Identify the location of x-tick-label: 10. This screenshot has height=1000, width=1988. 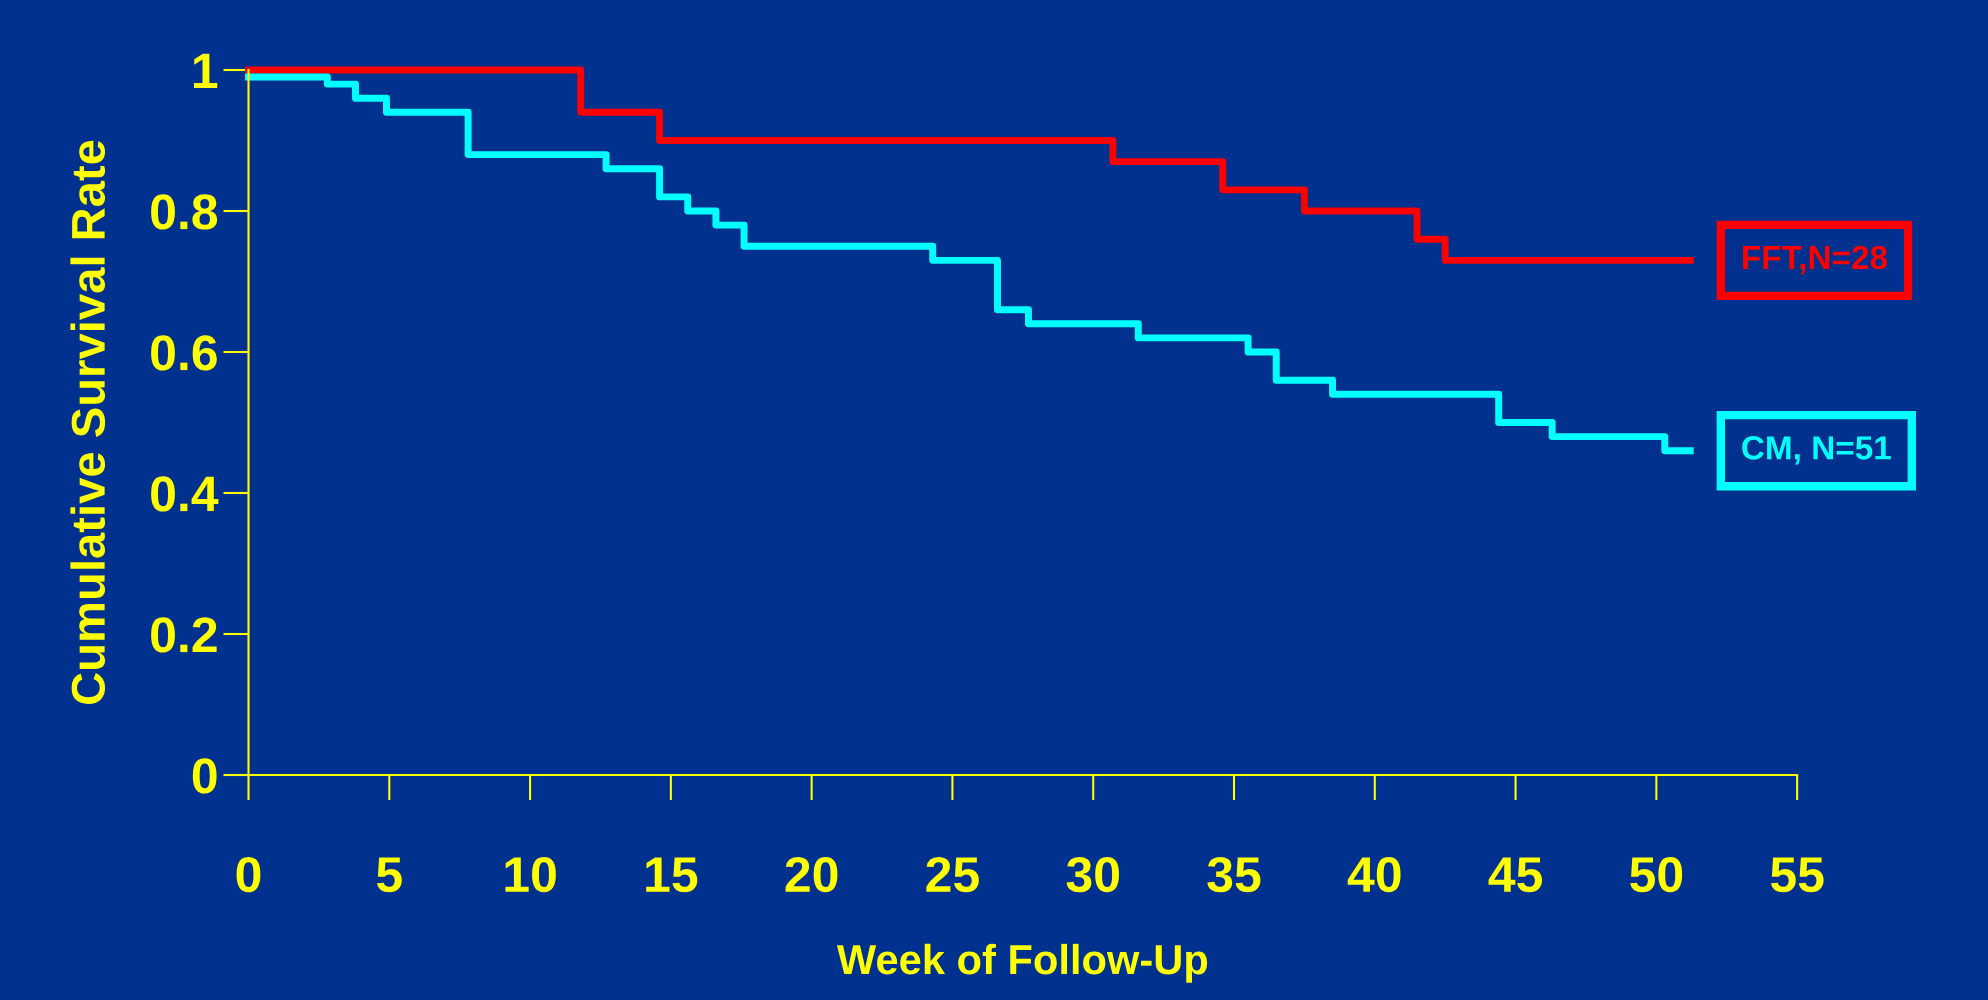
(530, 874).